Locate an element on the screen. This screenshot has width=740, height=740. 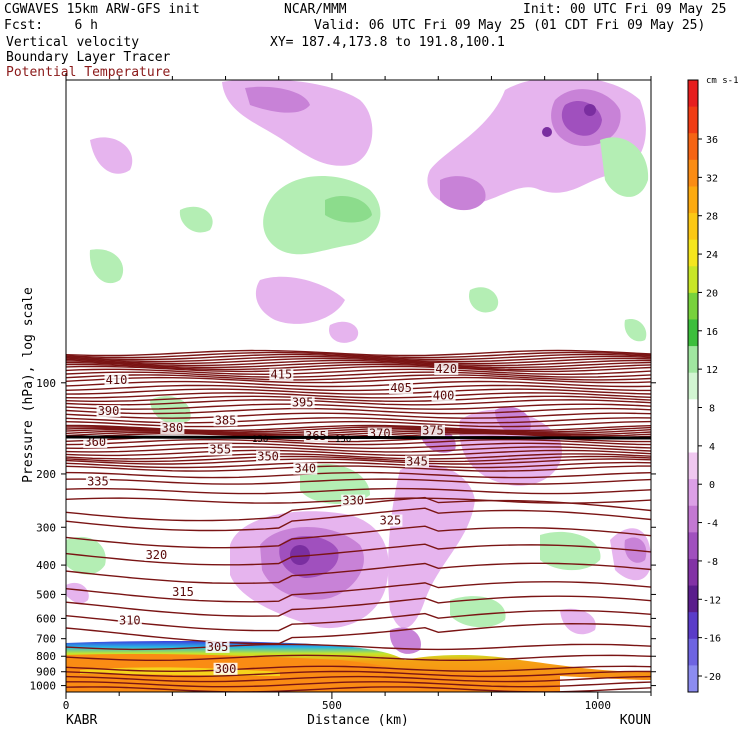
isentrope-label-395: 395 is located at coordinates (303, 402).